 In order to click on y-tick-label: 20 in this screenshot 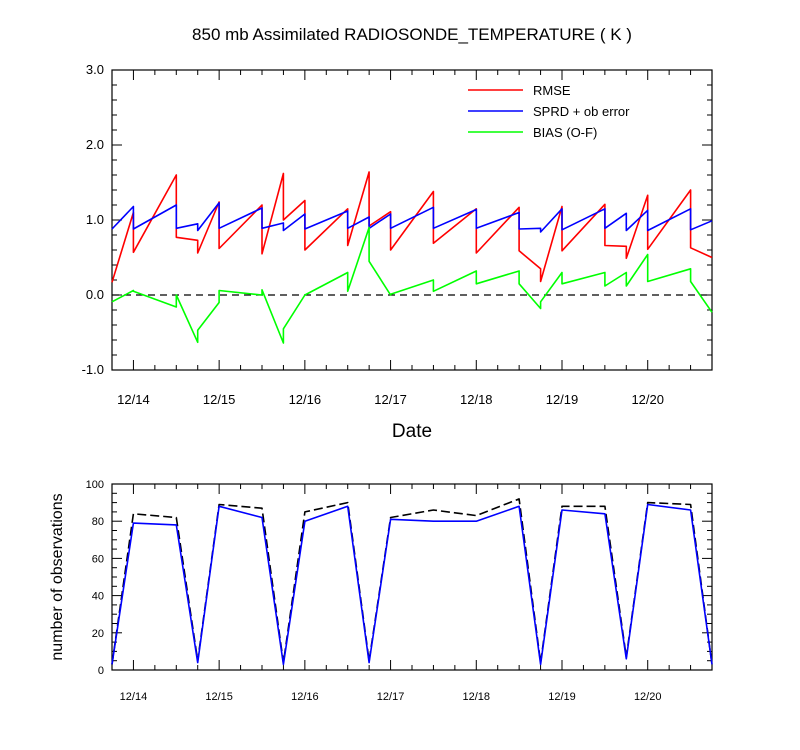, I will do `click(98, 634)`.